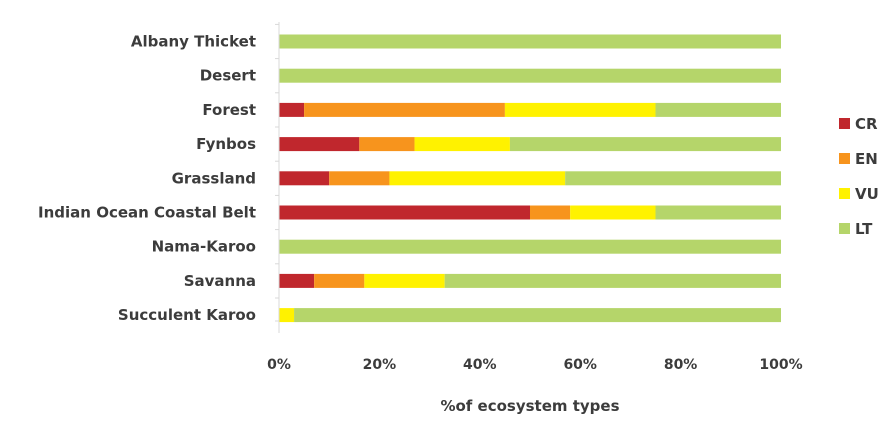  Describe the element at coordinates (292, 109) in the screenshot. I see `bar-forest-cr` at that location.